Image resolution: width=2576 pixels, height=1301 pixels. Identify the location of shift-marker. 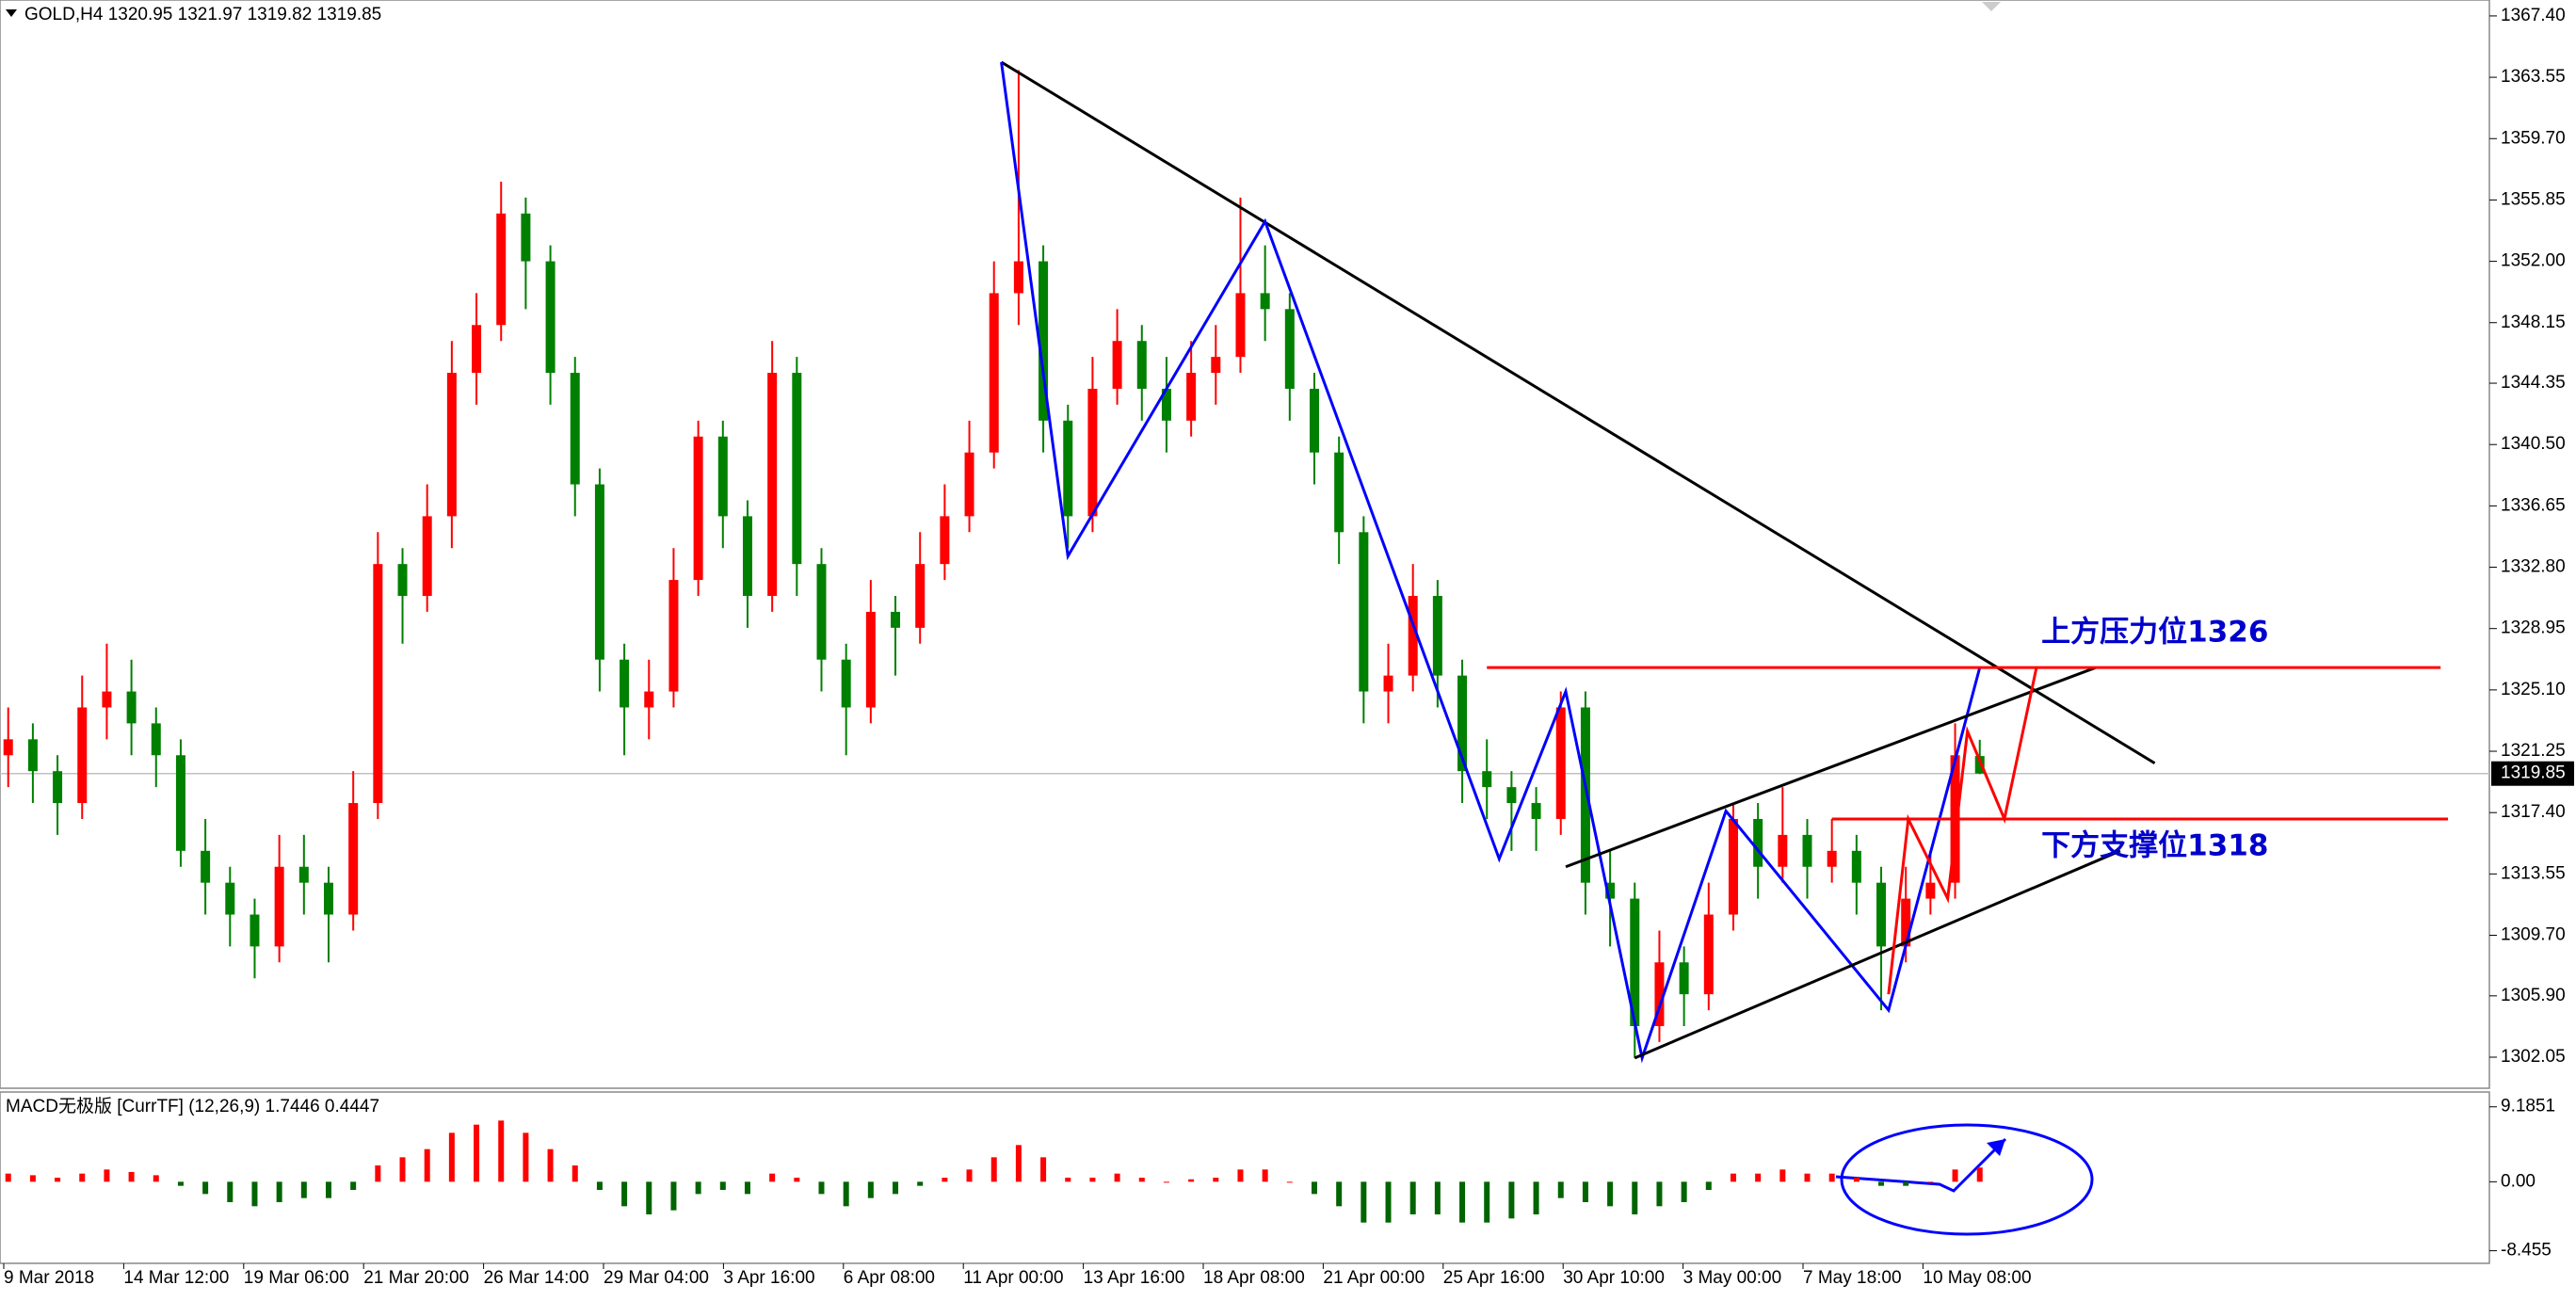
(1991, 7).